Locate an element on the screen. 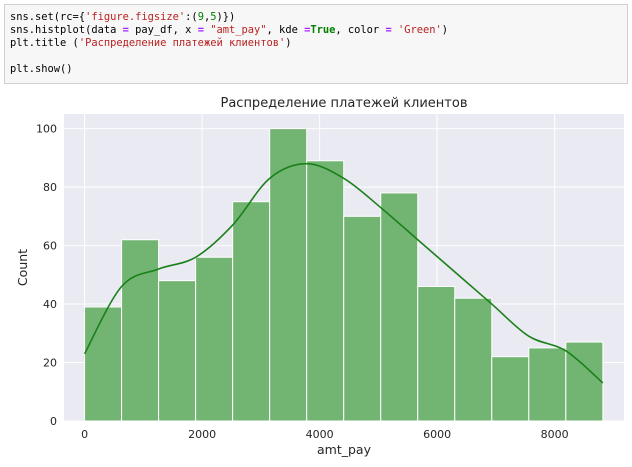 The width and height of the screenshot is (632, 467). code-number: 5 is located at coordinates (213, 17).